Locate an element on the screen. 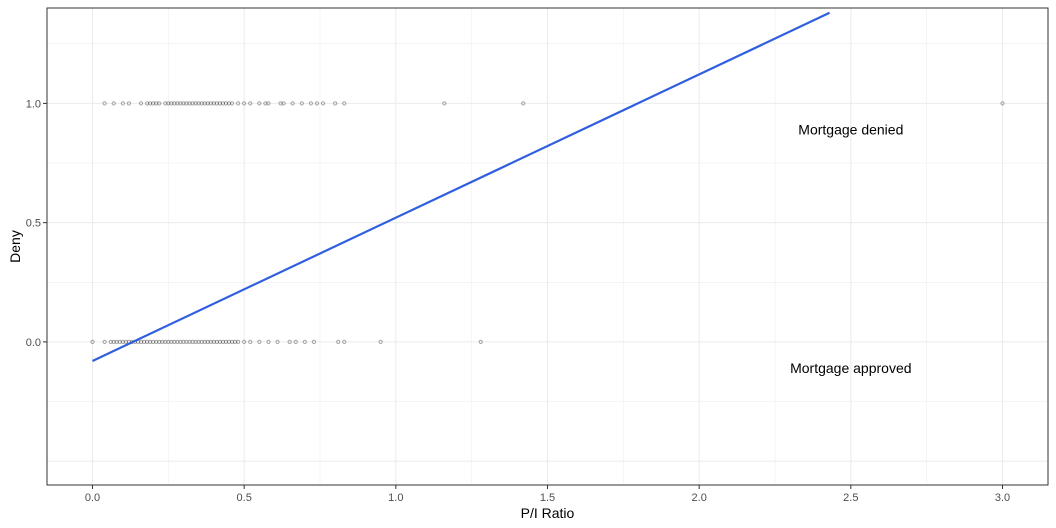 This screenshot has width=1056, height=528. x-tick-label: 1.5 is located at coordinates (547, 498).